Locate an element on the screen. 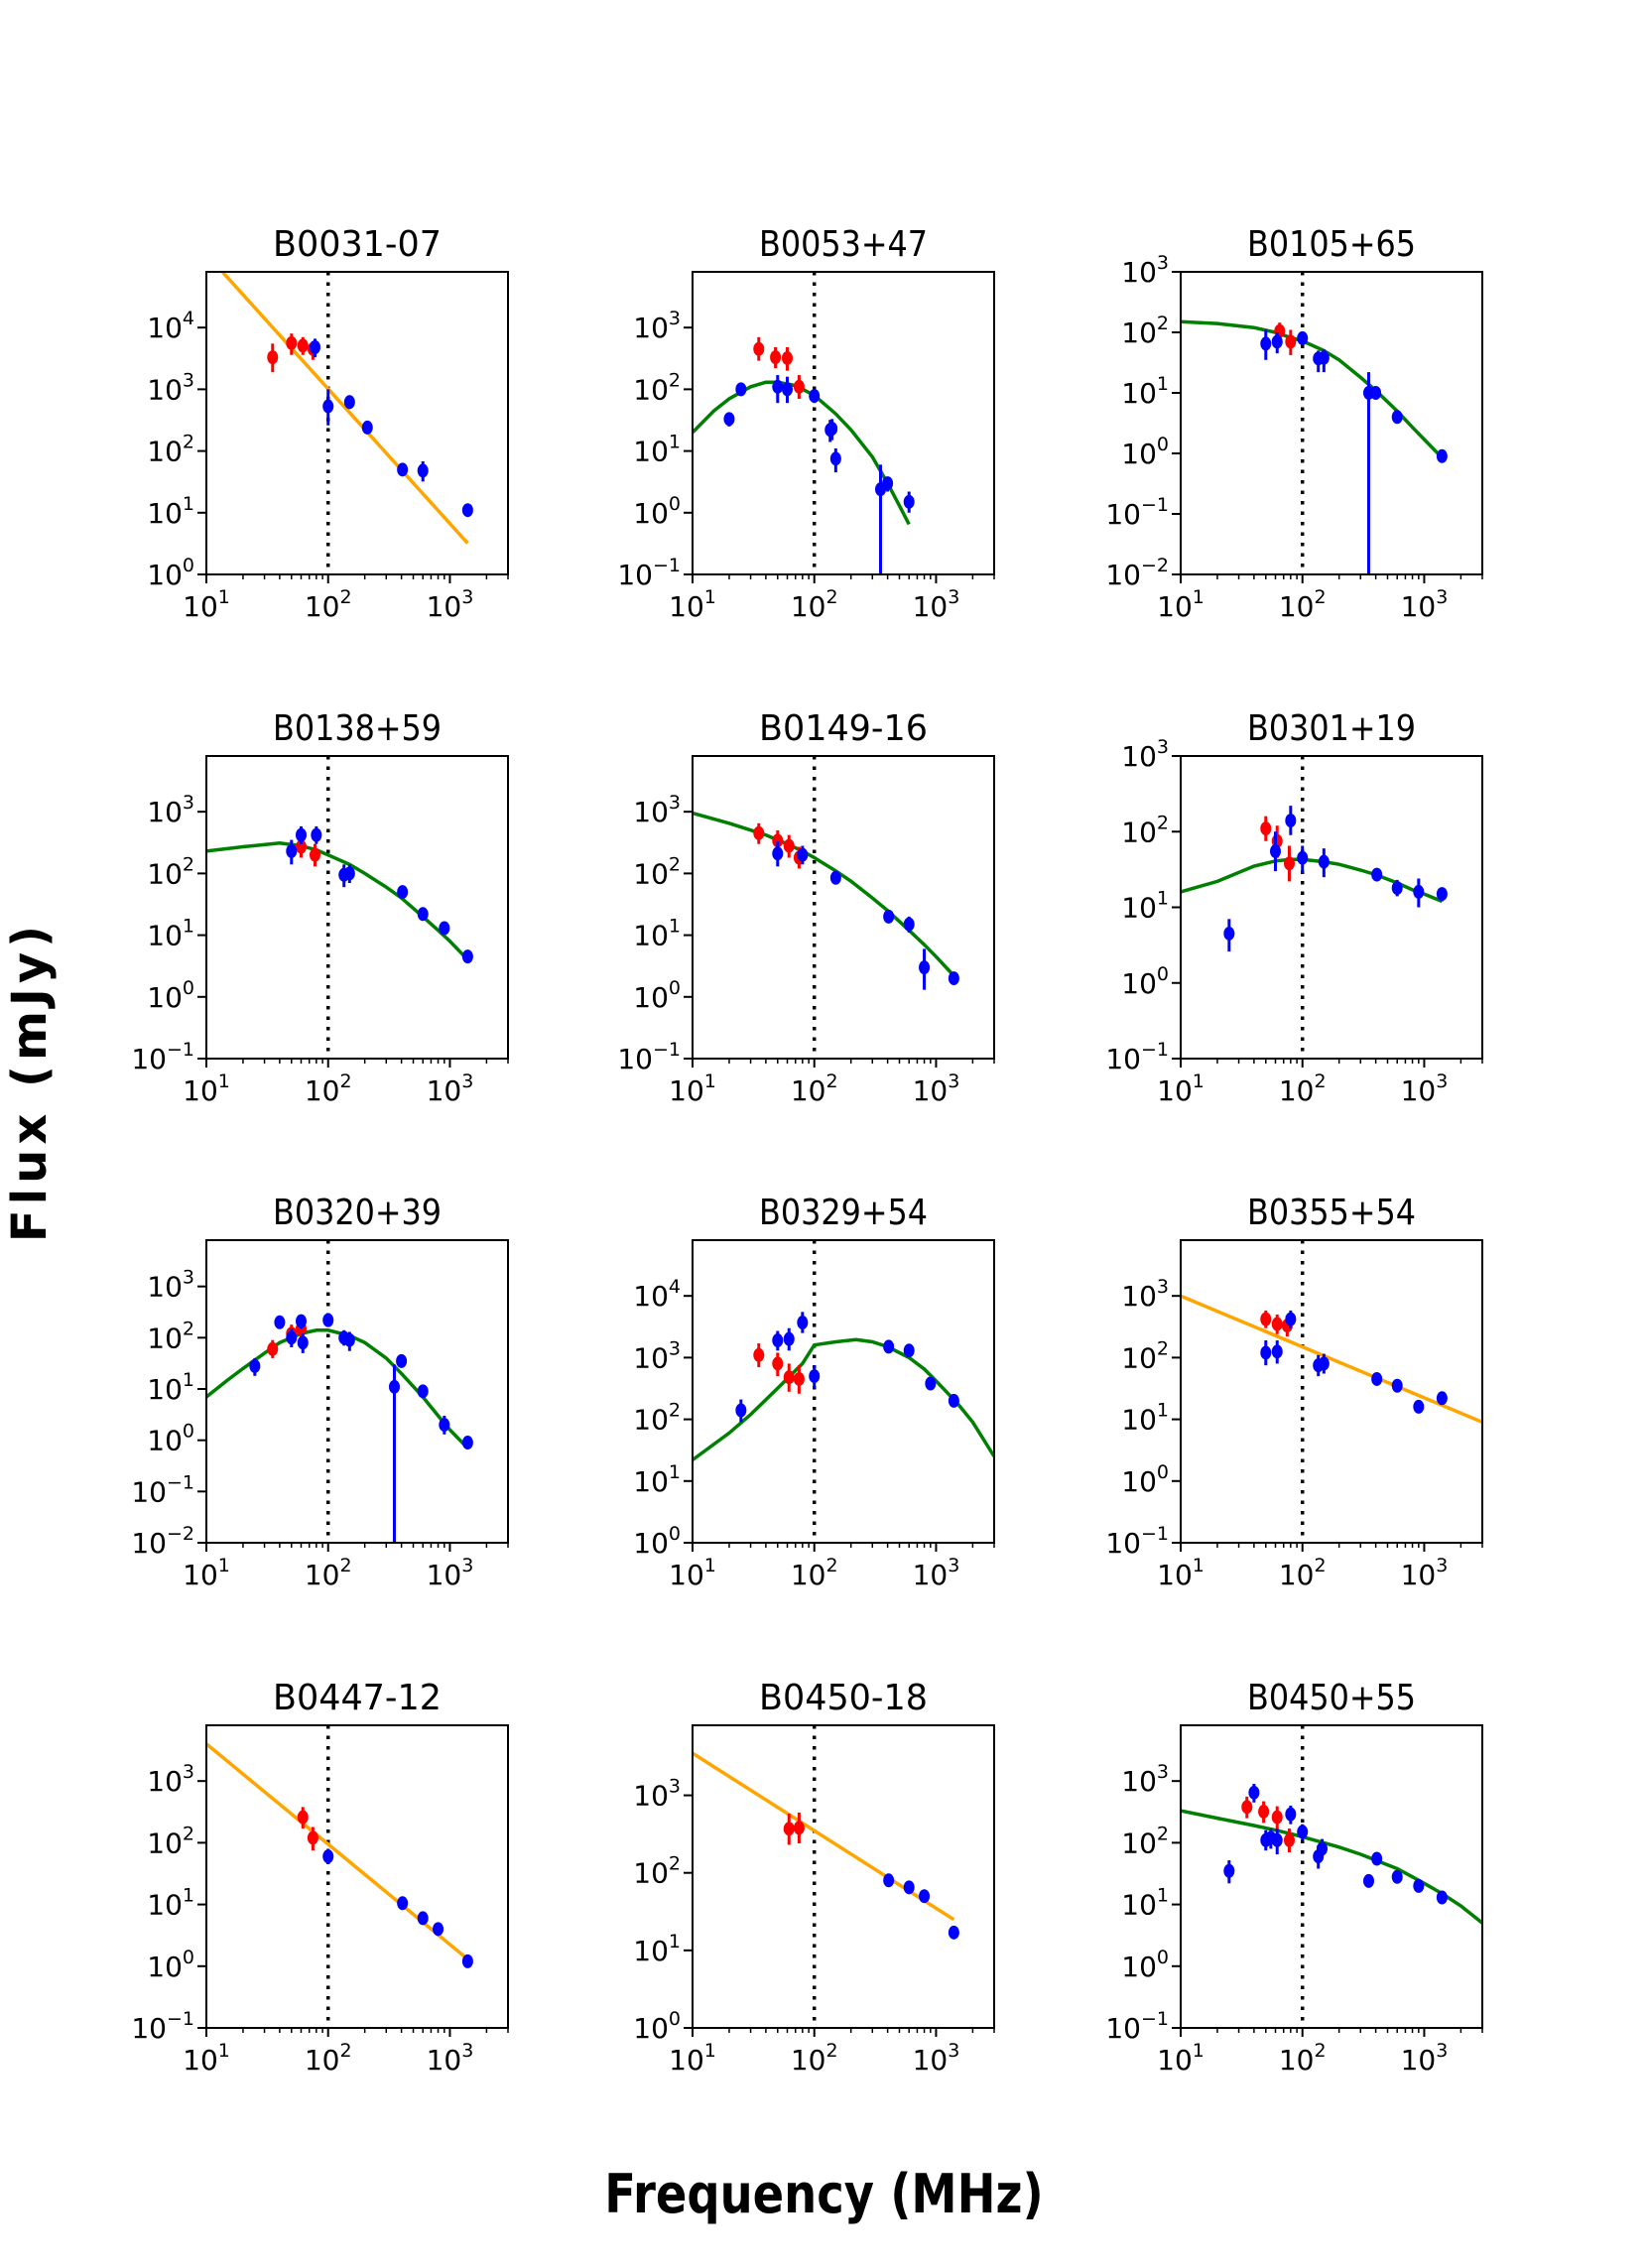  subplot-title: B0450-18 is located at coordinates (843, 1698).